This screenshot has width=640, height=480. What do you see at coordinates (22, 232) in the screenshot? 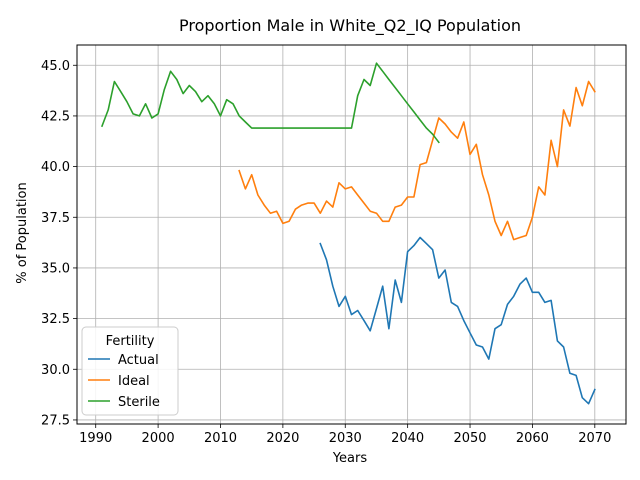
I see `y-axis-title: % of Population` at bounding box center [22, 232].